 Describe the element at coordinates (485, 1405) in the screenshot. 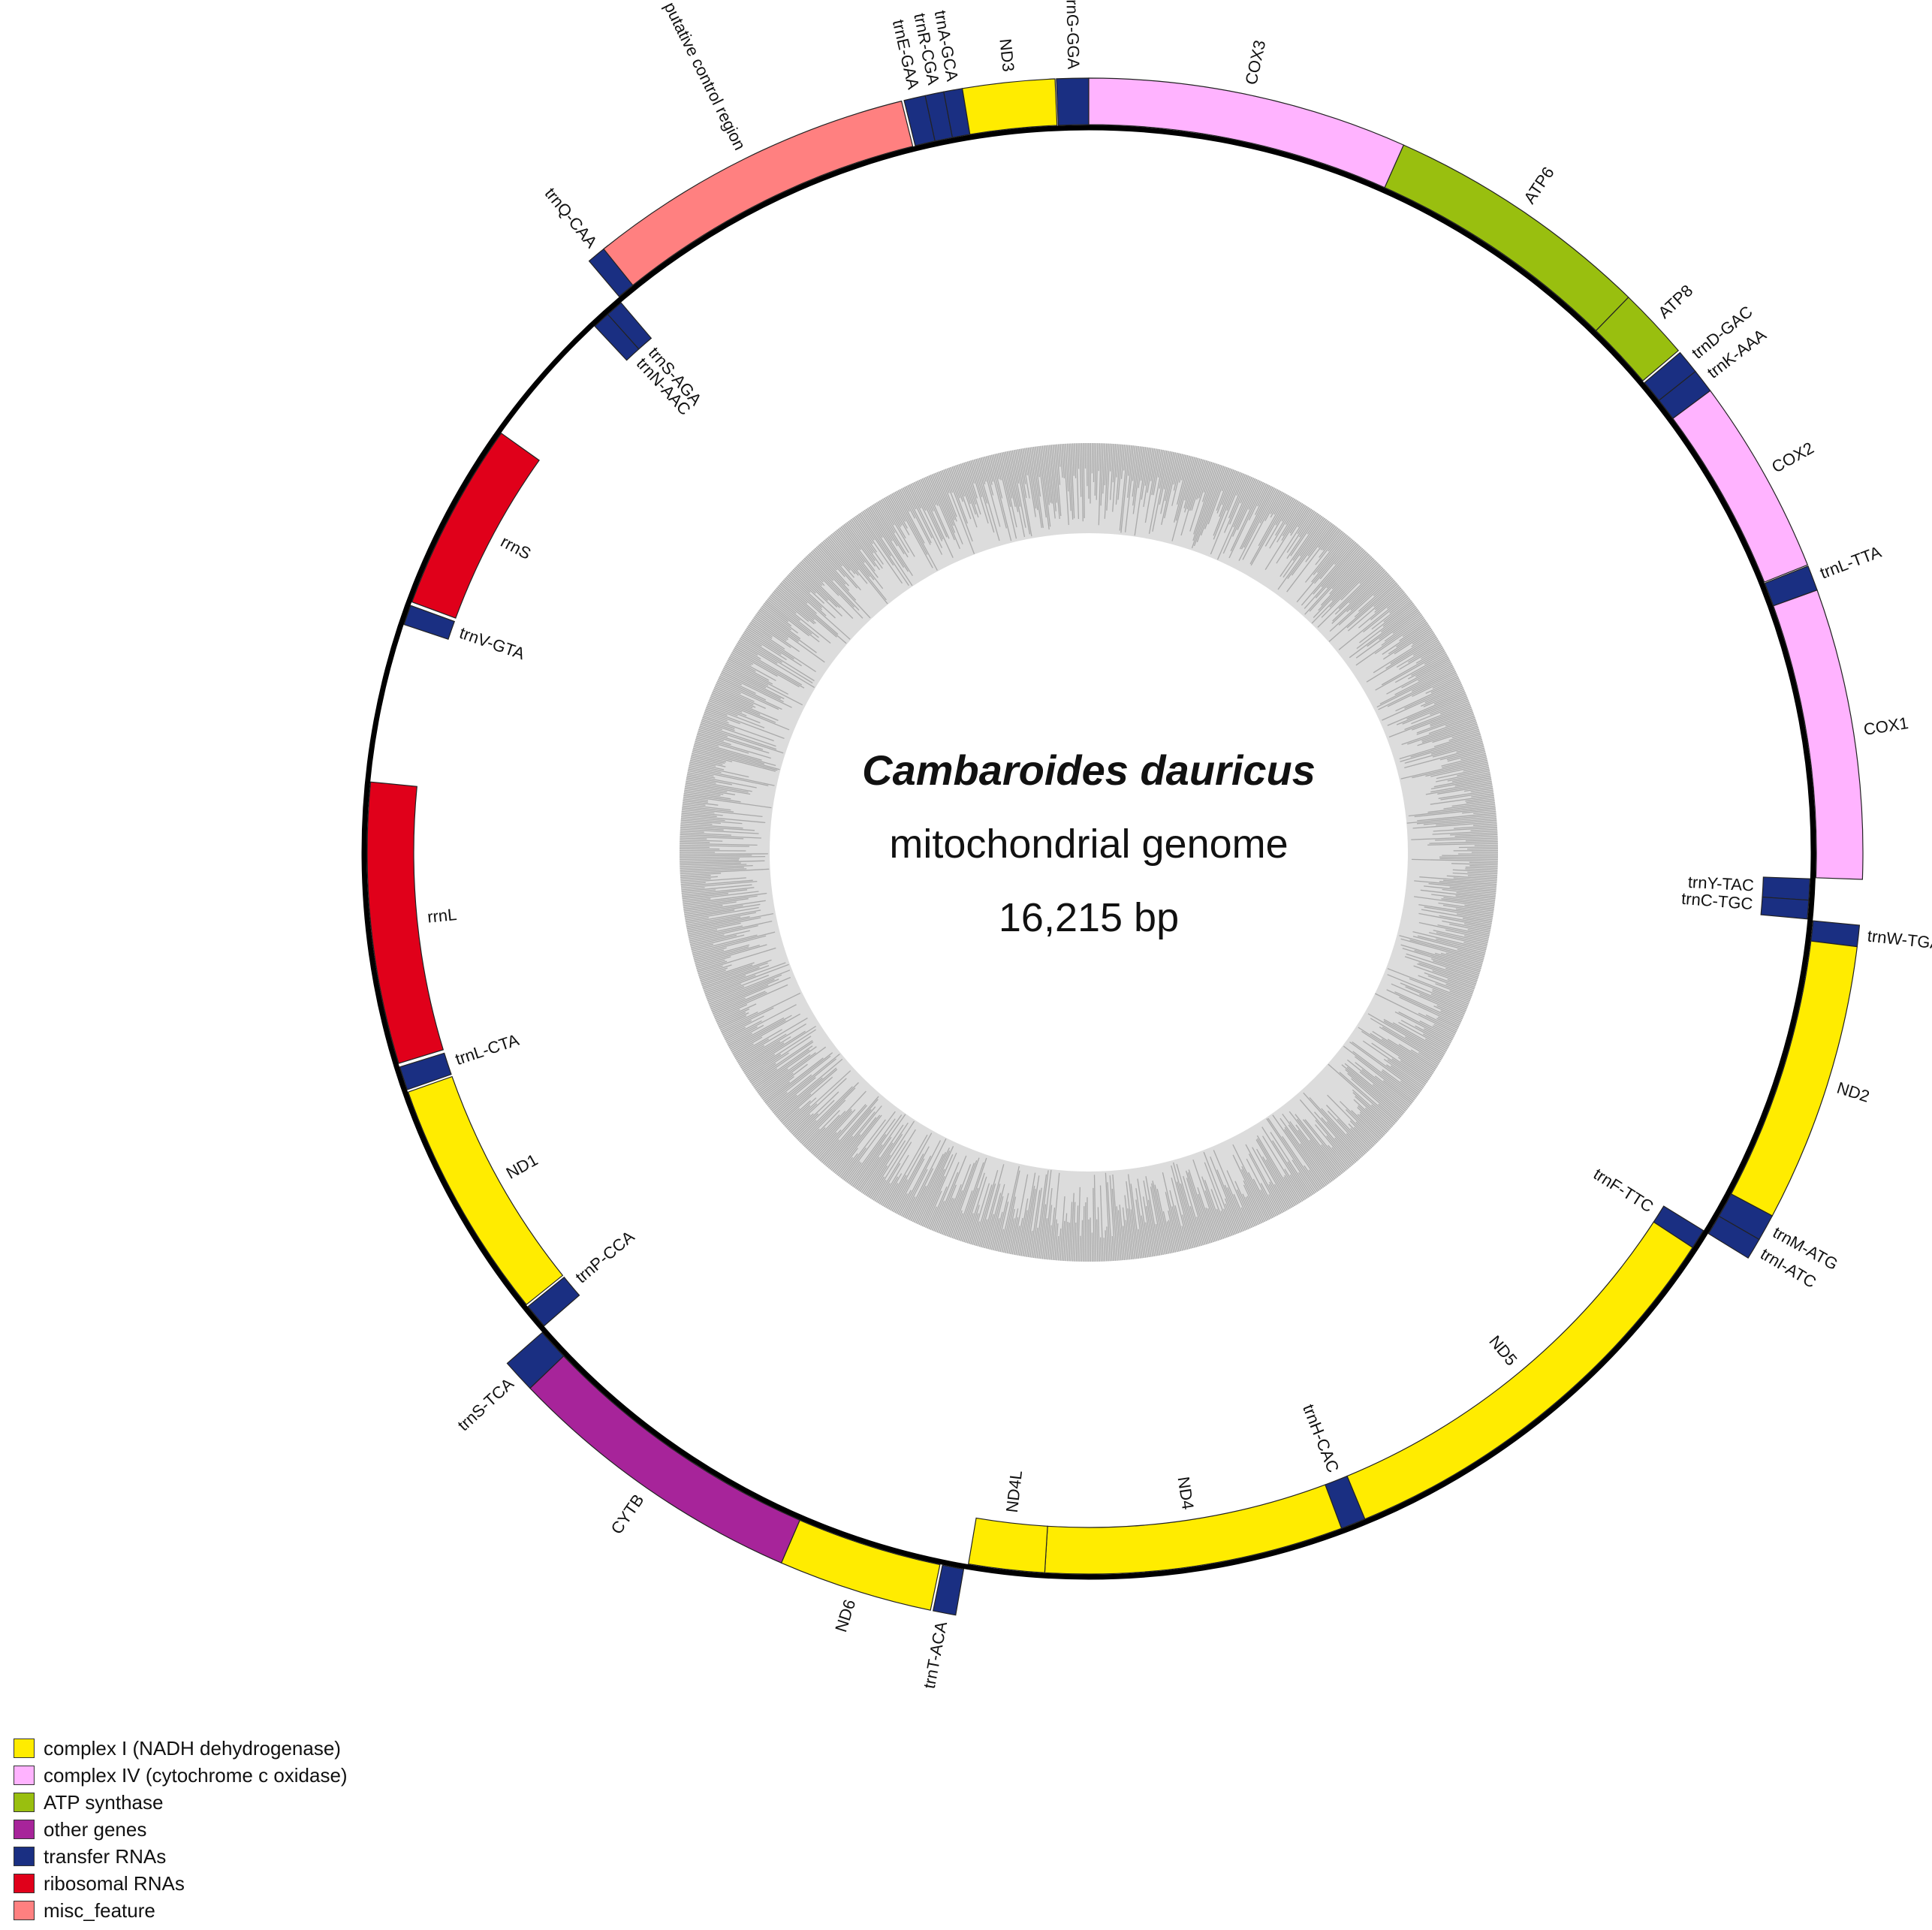

I see `gene-label: trnS-TCA` at that location.